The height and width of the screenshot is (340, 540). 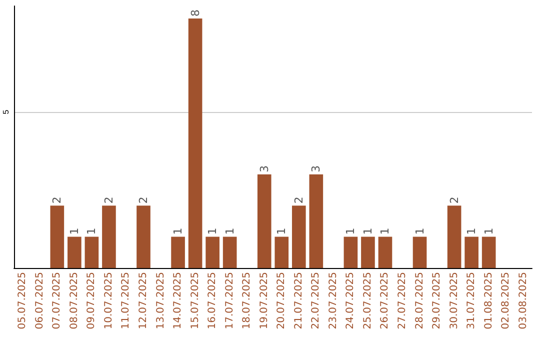 What do you see at coordinates (437, 301) in the screenshot?
I see `x-tick-label: 29.07.2025` at bounding box center [437, 301].